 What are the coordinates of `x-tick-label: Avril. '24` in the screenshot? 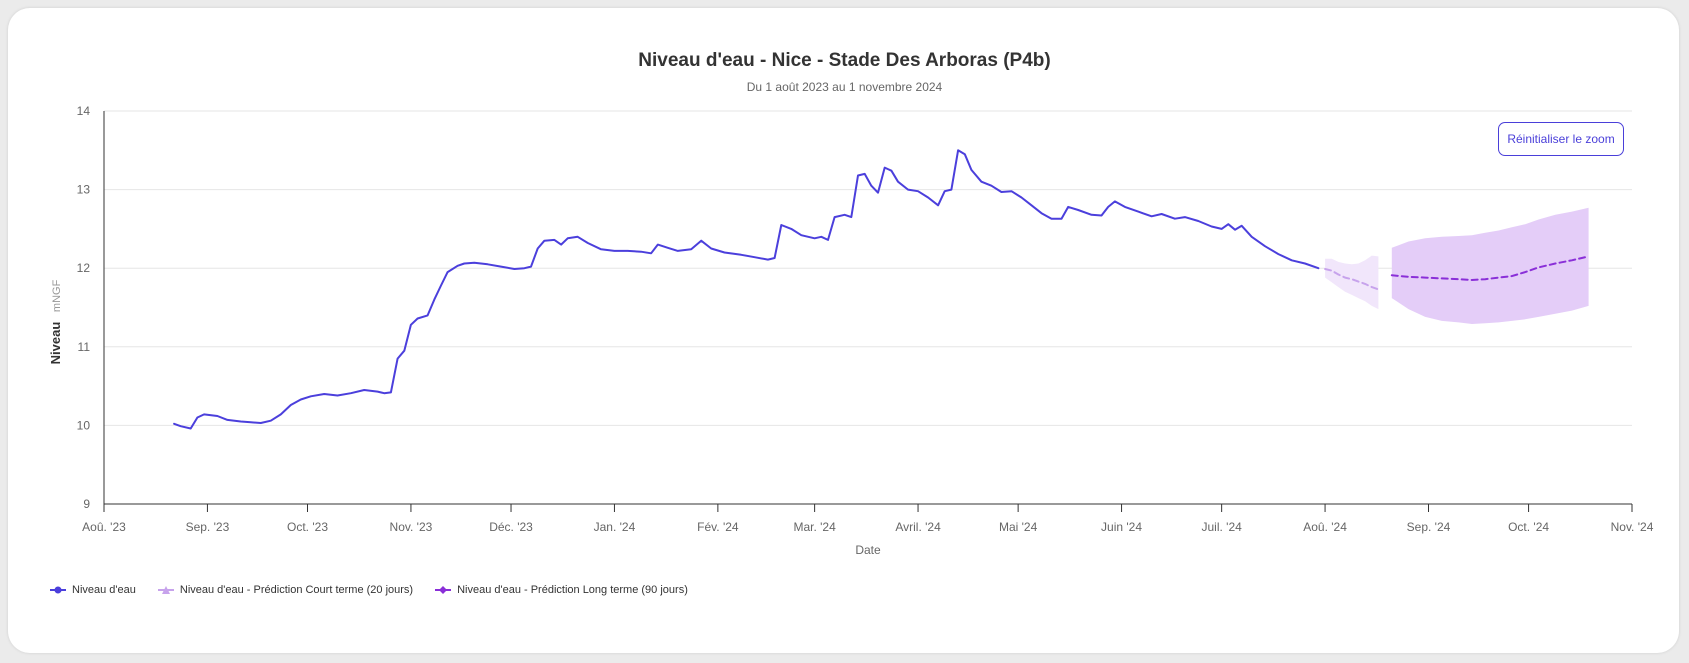 It's located at (918, 527).